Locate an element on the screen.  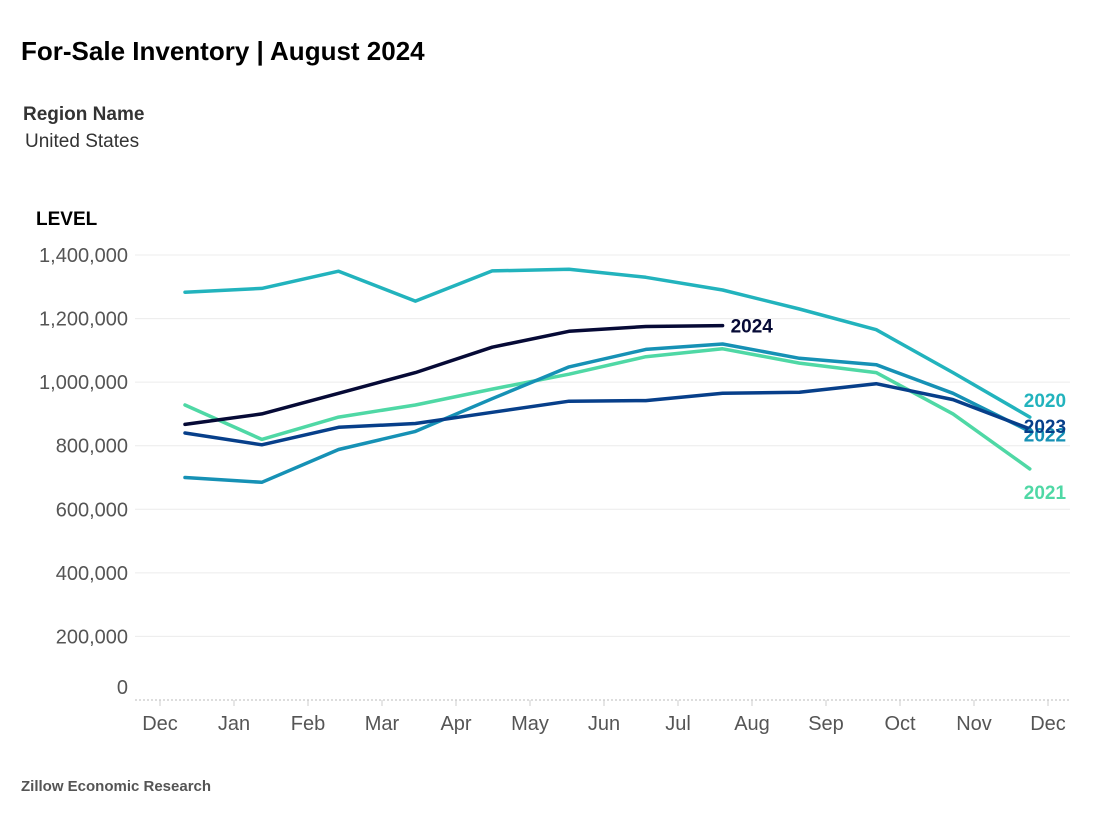
y-axis-label: LEVEL is located at coordinates (67, 219).